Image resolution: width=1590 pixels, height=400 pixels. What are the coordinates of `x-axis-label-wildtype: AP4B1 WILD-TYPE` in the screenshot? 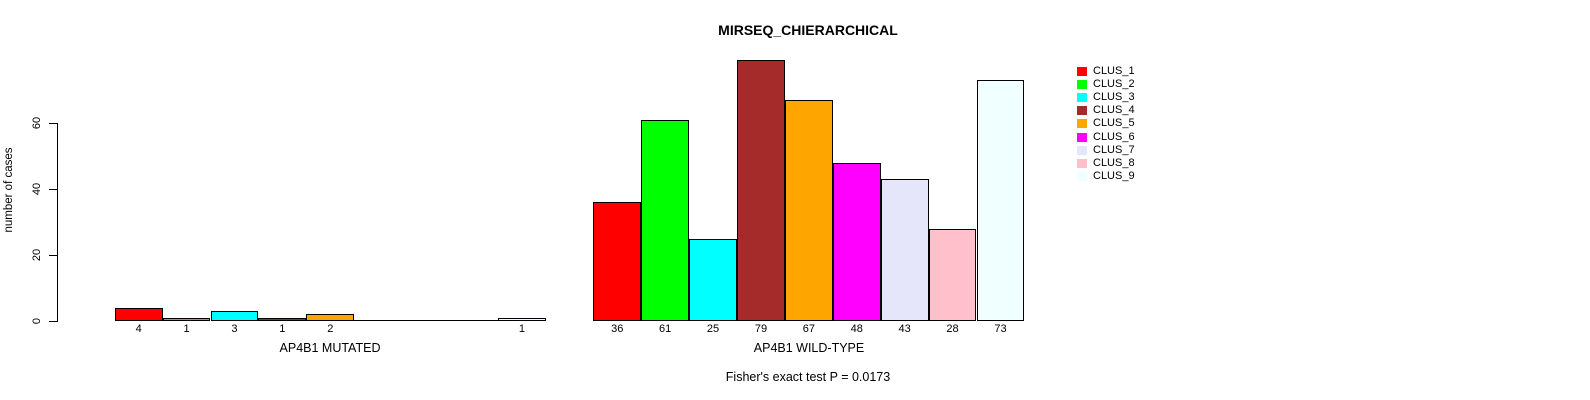 It's located at (809, 348).